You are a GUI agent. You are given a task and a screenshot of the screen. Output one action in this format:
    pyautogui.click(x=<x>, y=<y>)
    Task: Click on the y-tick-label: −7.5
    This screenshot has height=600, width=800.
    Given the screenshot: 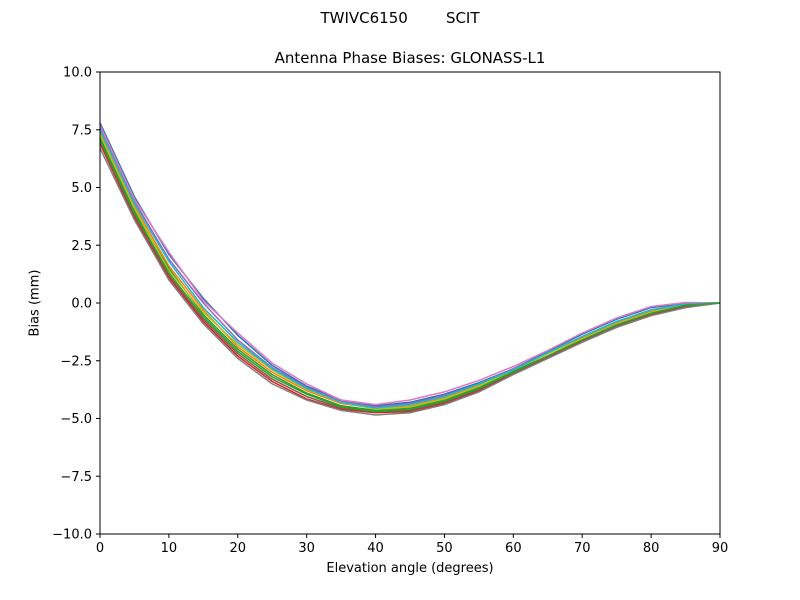 What is the action you would take?
    pyautogui.click(x=76, y=477)
    